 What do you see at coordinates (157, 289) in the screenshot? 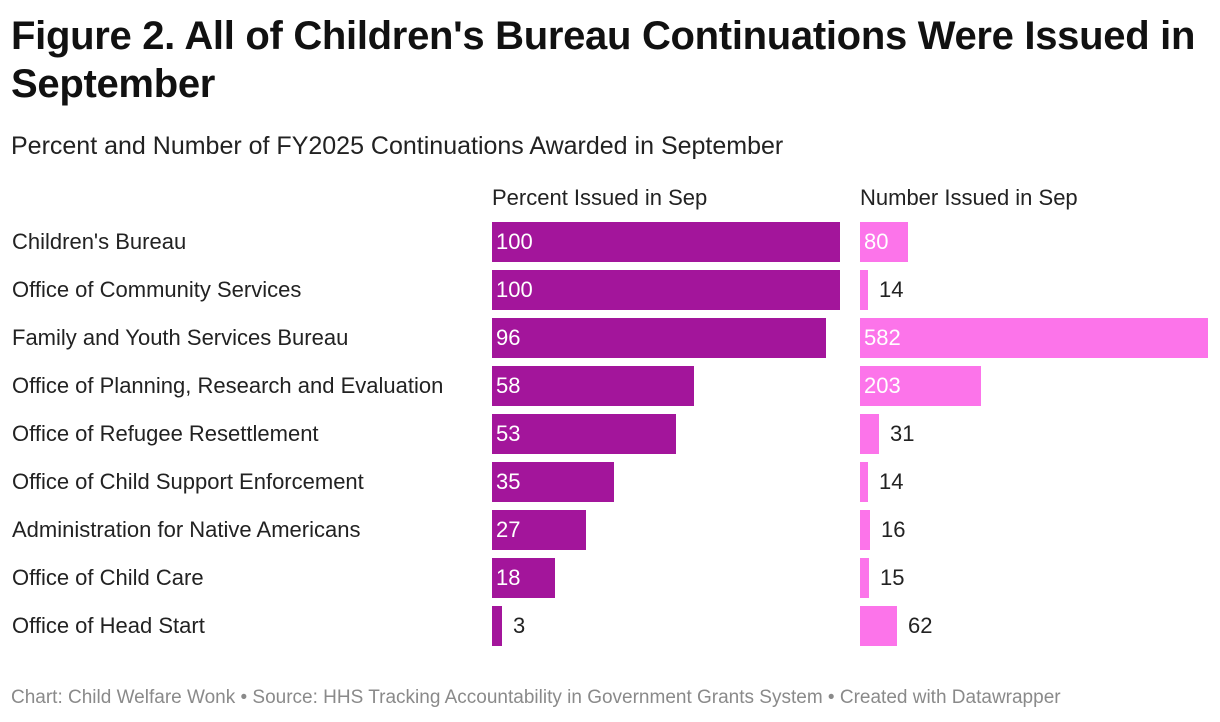
I see `category-label: Office of Community Services` at bounding box center [157, 289].